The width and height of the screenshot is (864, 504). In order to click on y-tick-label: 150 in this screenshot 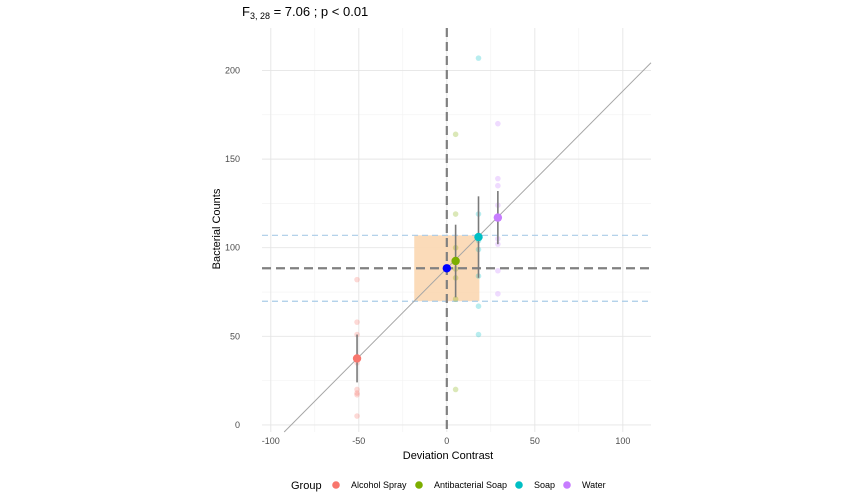, I will do `click(232, 159)`.